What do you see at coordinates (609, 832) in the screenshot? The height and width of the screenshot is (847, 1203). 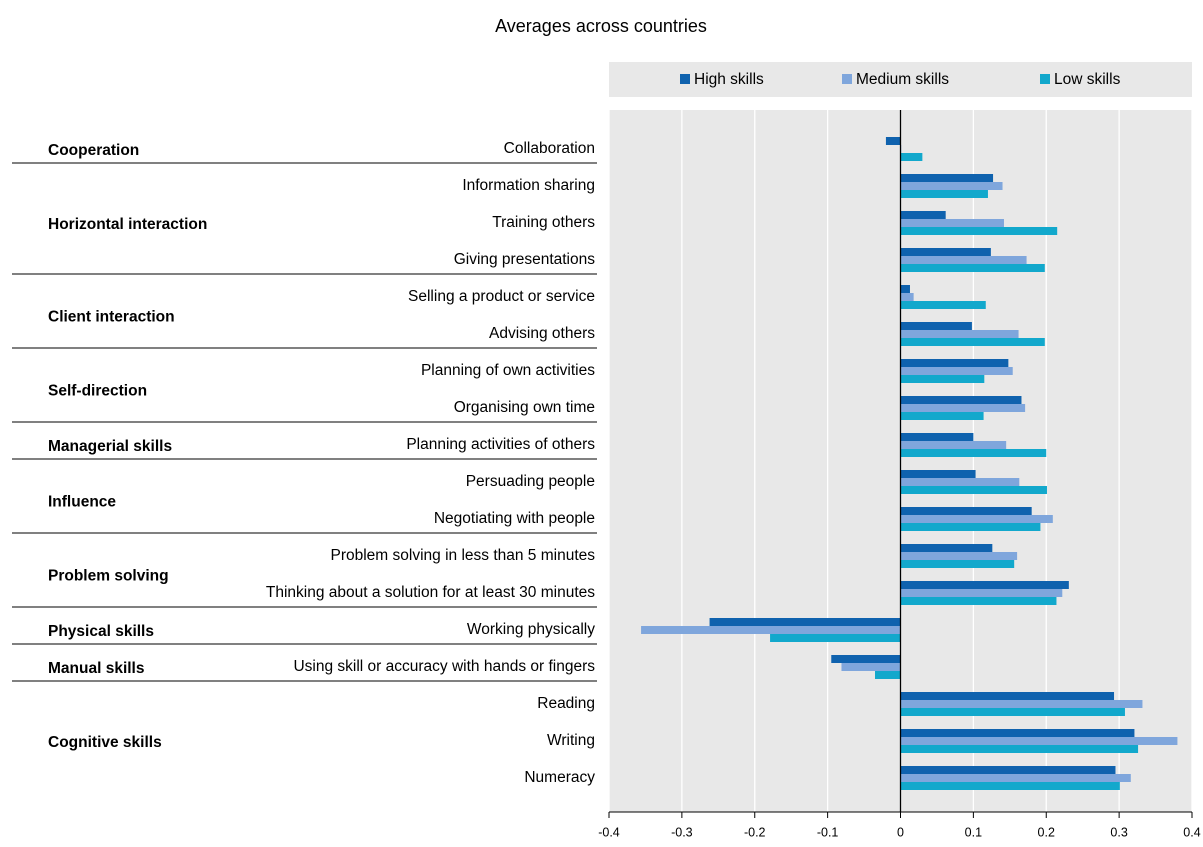 I see `x-tick-label: -0.4` at bounding box center [609, 832].